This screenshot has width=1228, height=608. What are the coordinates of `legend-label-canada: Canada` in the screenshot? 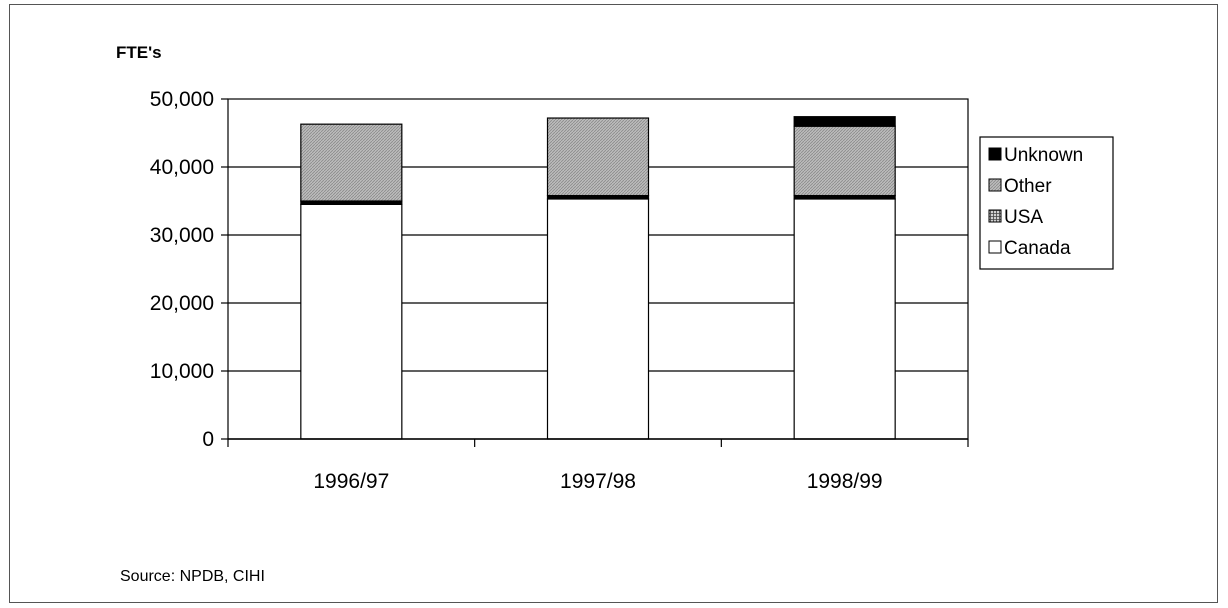 It's located at (1037, 248).